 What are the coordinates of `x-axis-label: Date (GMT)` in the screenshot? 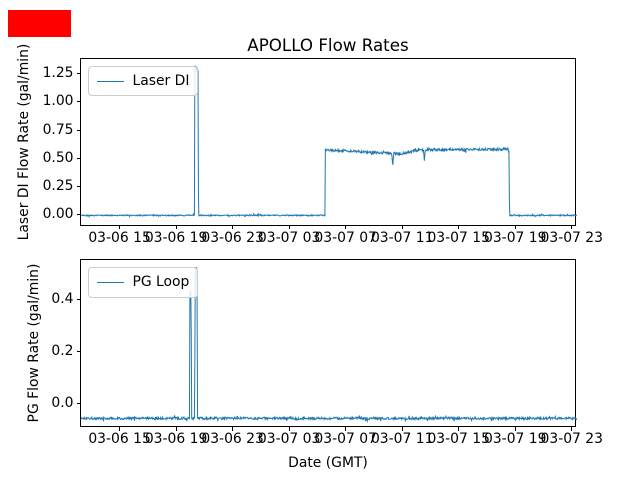 It's located at (328, 462).